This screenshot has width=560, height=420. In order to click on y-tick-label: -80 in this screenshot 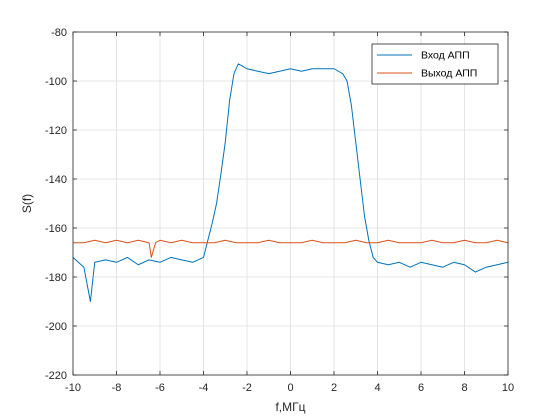, I will do `click(59, 33)`.